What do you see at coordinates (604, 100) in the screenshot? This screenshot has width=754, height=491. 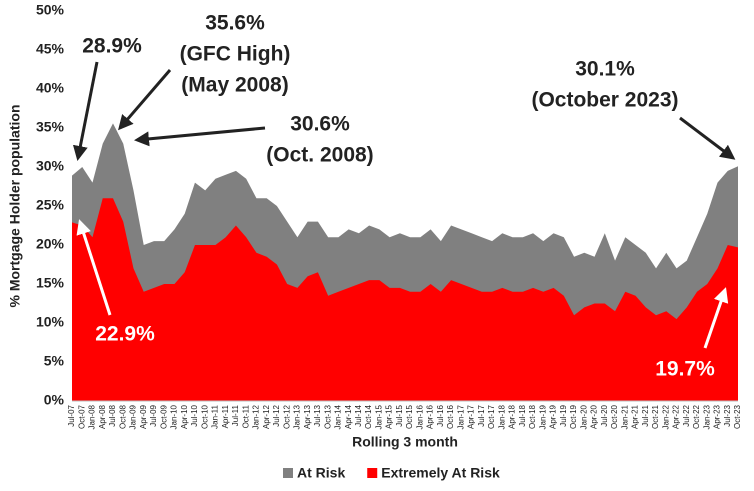 I see `annotation: (October 2023)` at bounding box center [604, 100].